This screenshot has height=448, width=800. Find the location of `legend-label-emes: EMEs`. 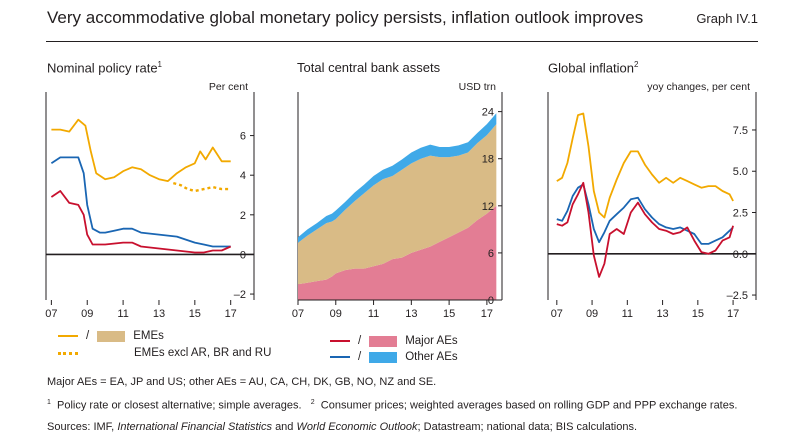

legend-label-emes: EMEs is located at coordinates (148, 336).